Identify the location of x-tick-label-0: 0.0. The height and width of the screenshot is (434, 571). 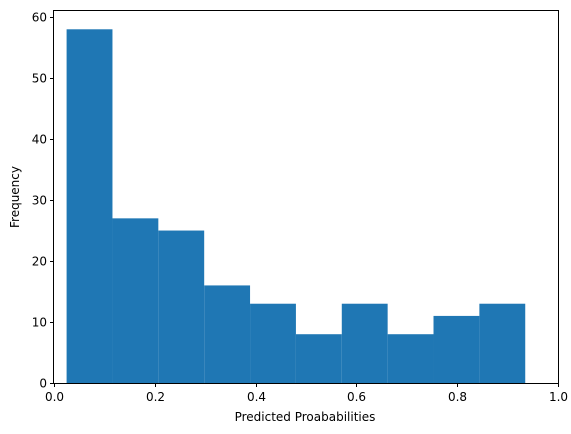
(54, 397).